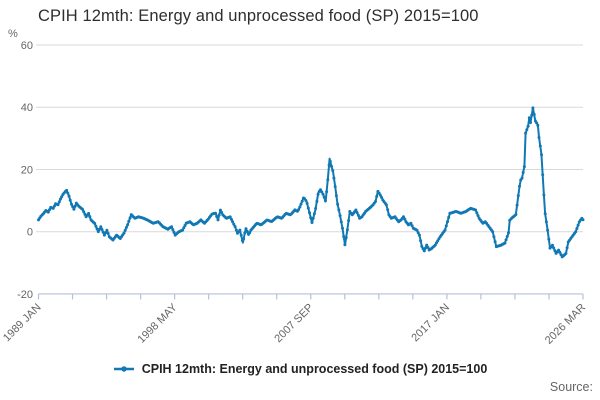  I want to click on svg-text: 0, so click(30, 233).